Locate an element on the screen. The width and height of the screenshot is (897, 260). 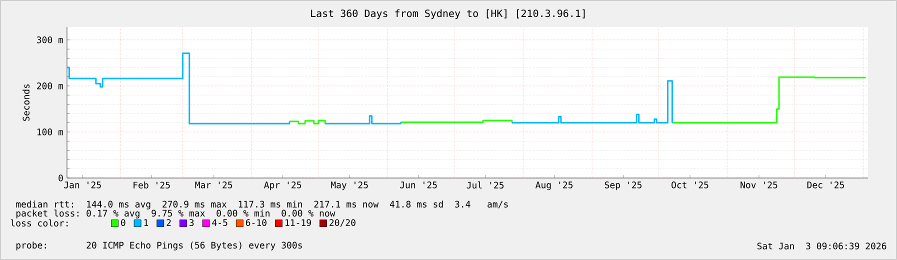
x-tick-label: Aug '25 is located at coordinates (554, 186).